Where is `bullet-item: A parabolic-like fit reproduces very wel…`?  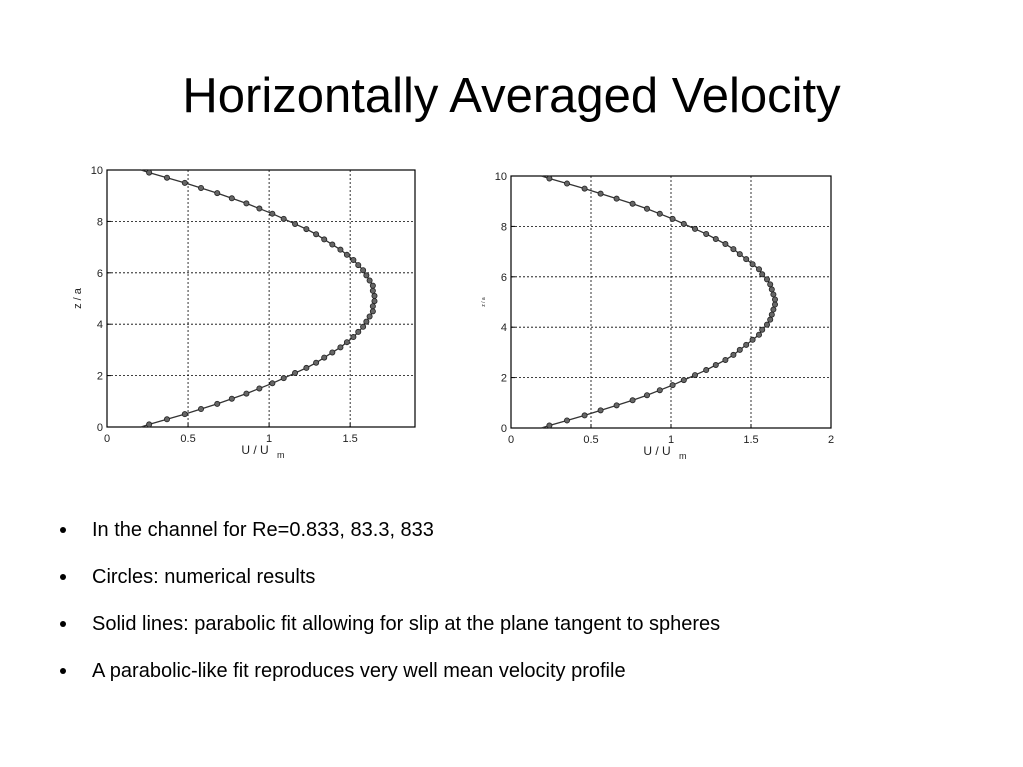
bullet-item: A parabolic-like fit reproduces very wel… is located at coordinates (389, 671).